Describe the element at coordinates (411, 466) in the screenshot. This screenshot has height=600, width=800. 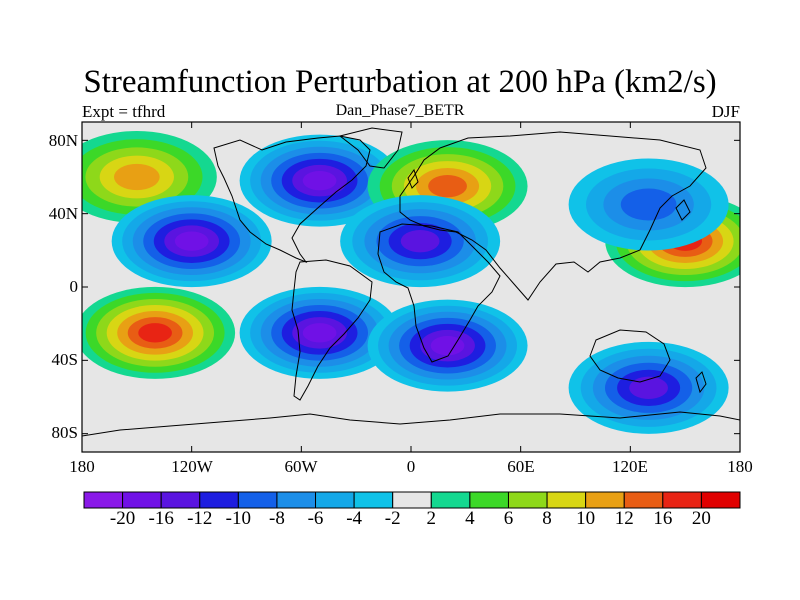
I see `lon-label-0: 0` at that location.